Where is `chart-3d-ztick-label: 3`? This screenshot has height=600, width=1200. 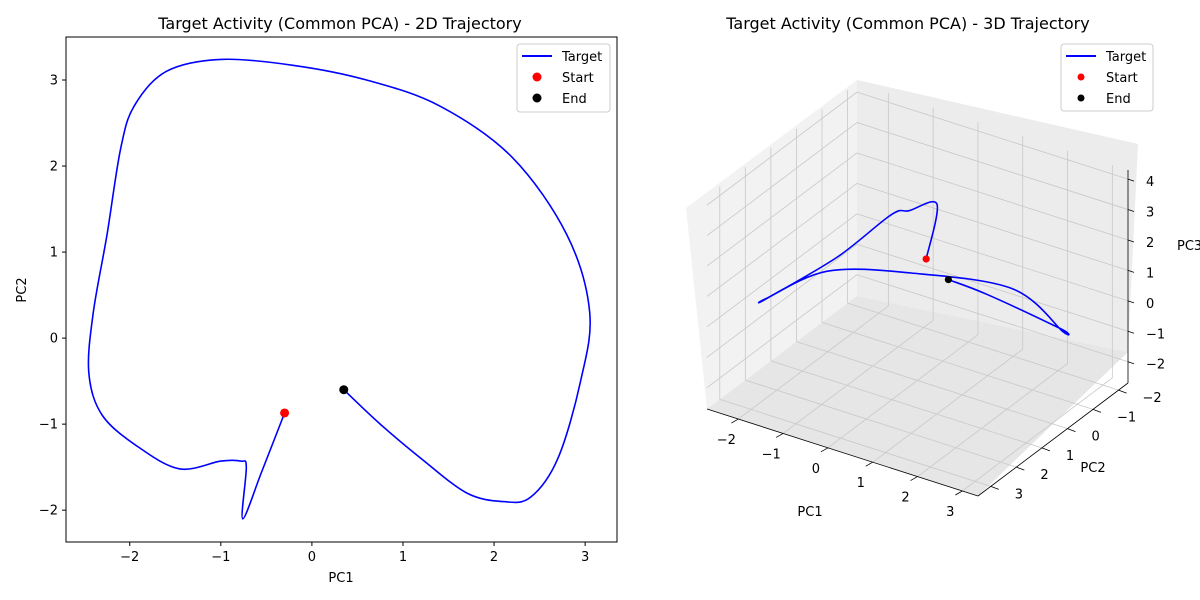 chart-3d-ztick-label: 3 is located at coordinates (1150, 213).